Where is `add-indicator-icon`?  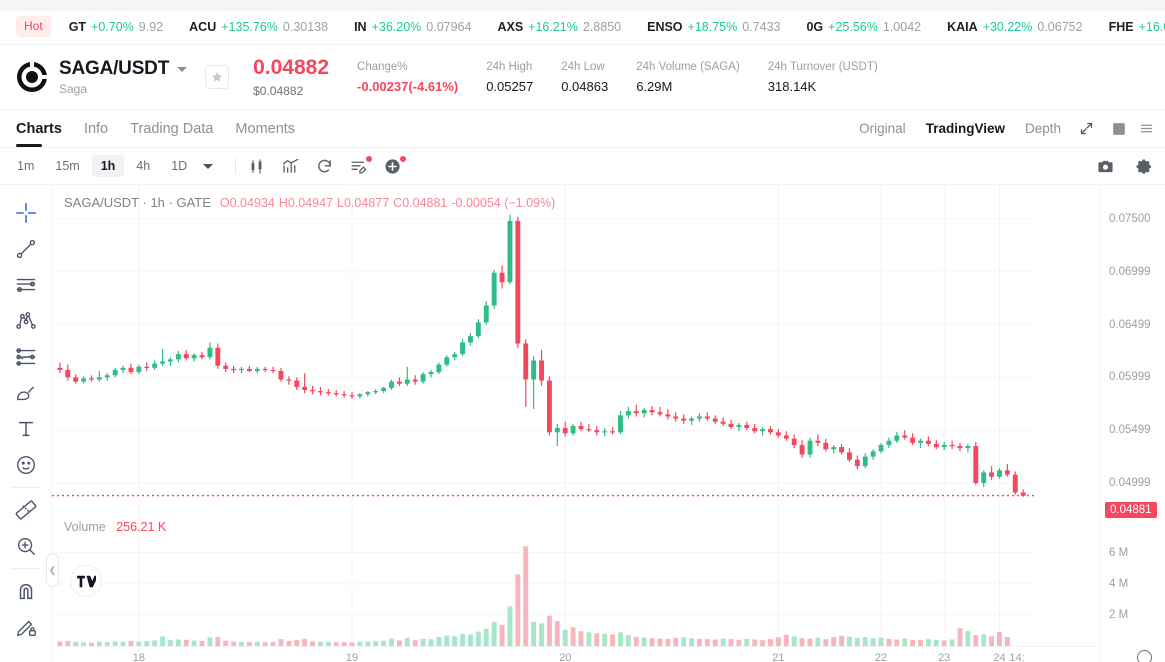 add-indicator-icon is located at coordinates (395, 165).